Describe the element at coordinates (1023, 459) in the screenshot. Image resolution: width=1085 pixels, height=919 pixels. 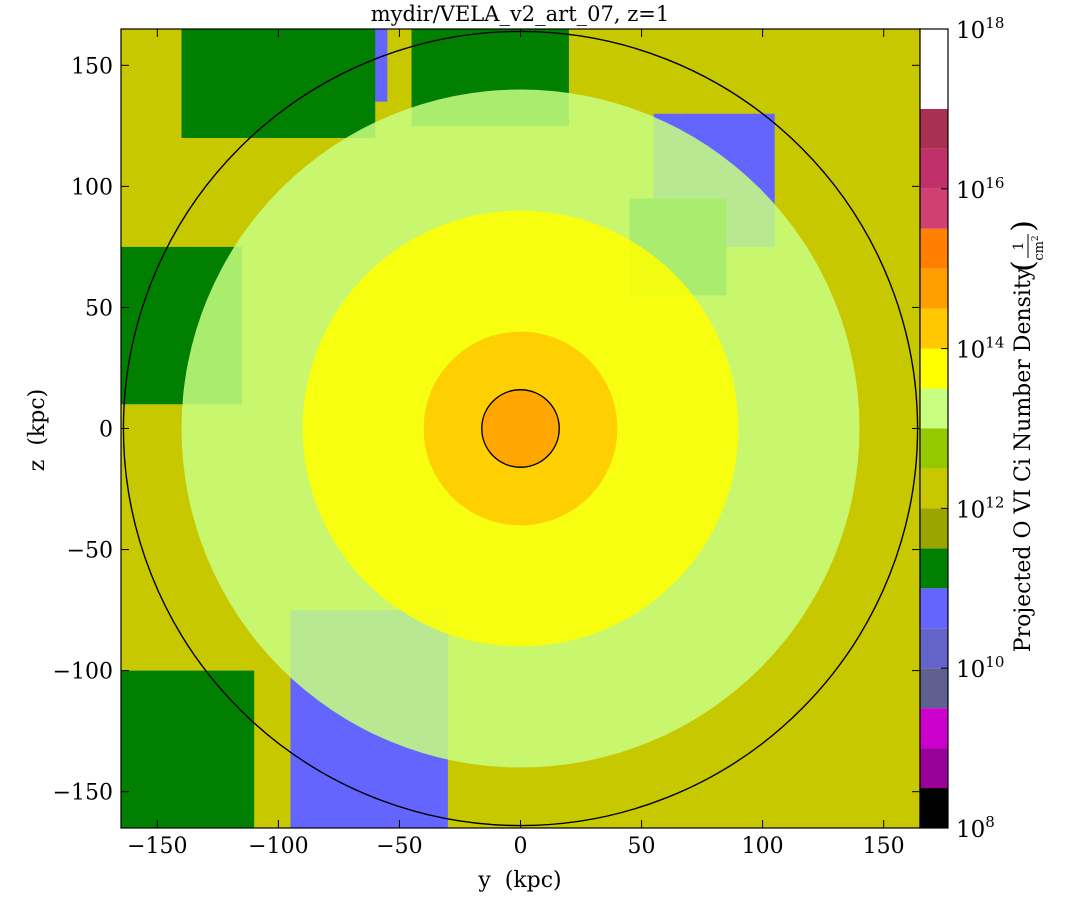
I see `colorbar-label: Projected O VI Ci Number Density` at that location.